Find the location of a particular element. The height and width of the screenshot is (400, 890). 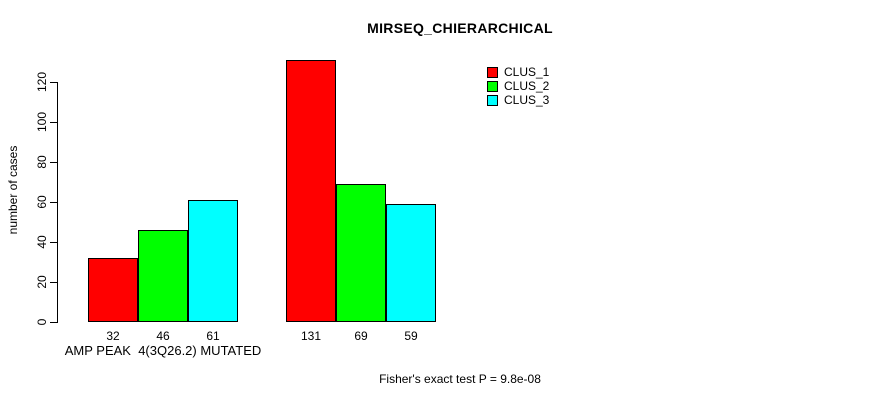

legend-label: CLUS_1 is located at coordinates (527, 72).